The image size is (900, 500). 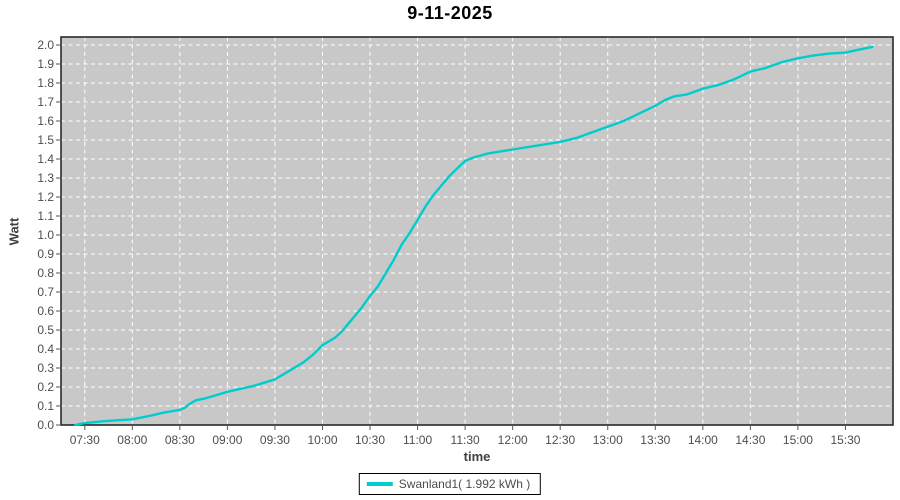 What do you see at coordinates (45, 349) in the screenshot?
I see `y-tick-label: 0.4` at bounding box center [45, 349].